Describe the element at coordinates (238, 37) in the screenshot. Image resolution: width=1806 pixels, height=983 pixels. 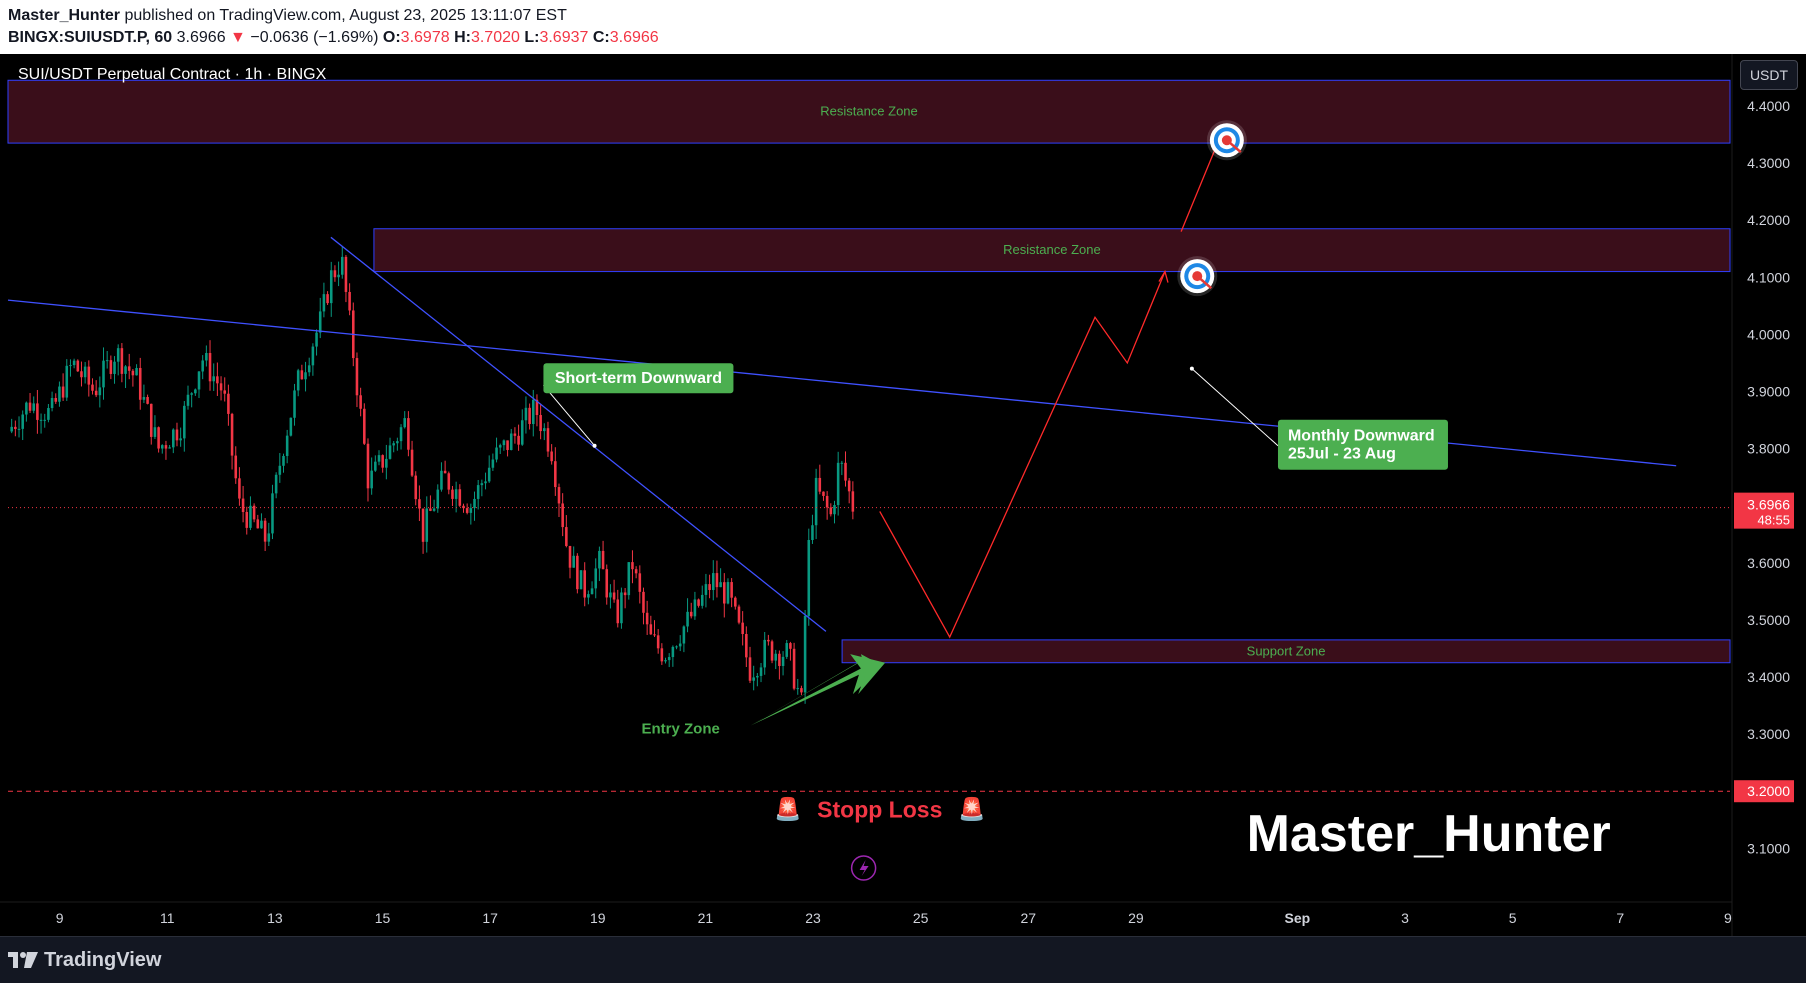
I see `down-arrow-icon: ▼` at that location.